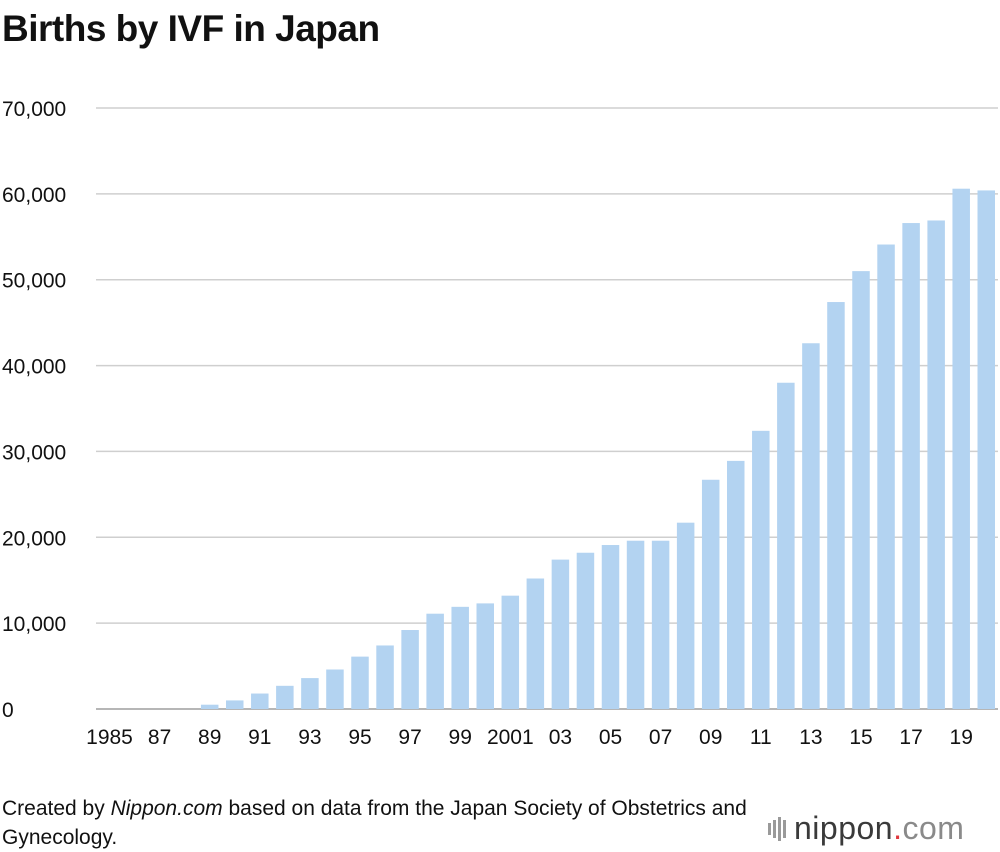 The width and height of the screenshot is (1000, 852). Describe the element at coordinates (34, 624) in the screenshot. I see `y-tick-label: 10,000` at that location.